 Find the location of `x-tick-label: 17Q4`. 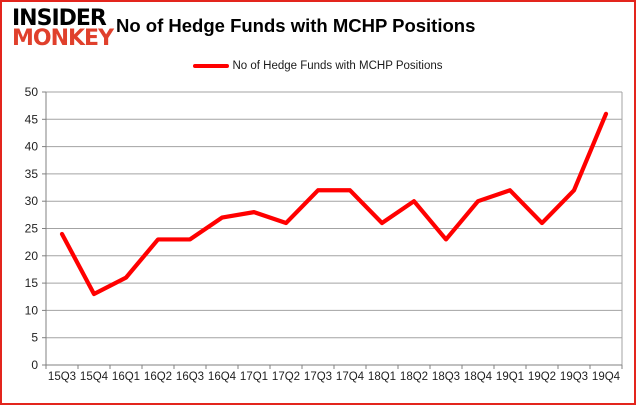

x-tick-label: 17Q4 is located at coordinates (350, 377).